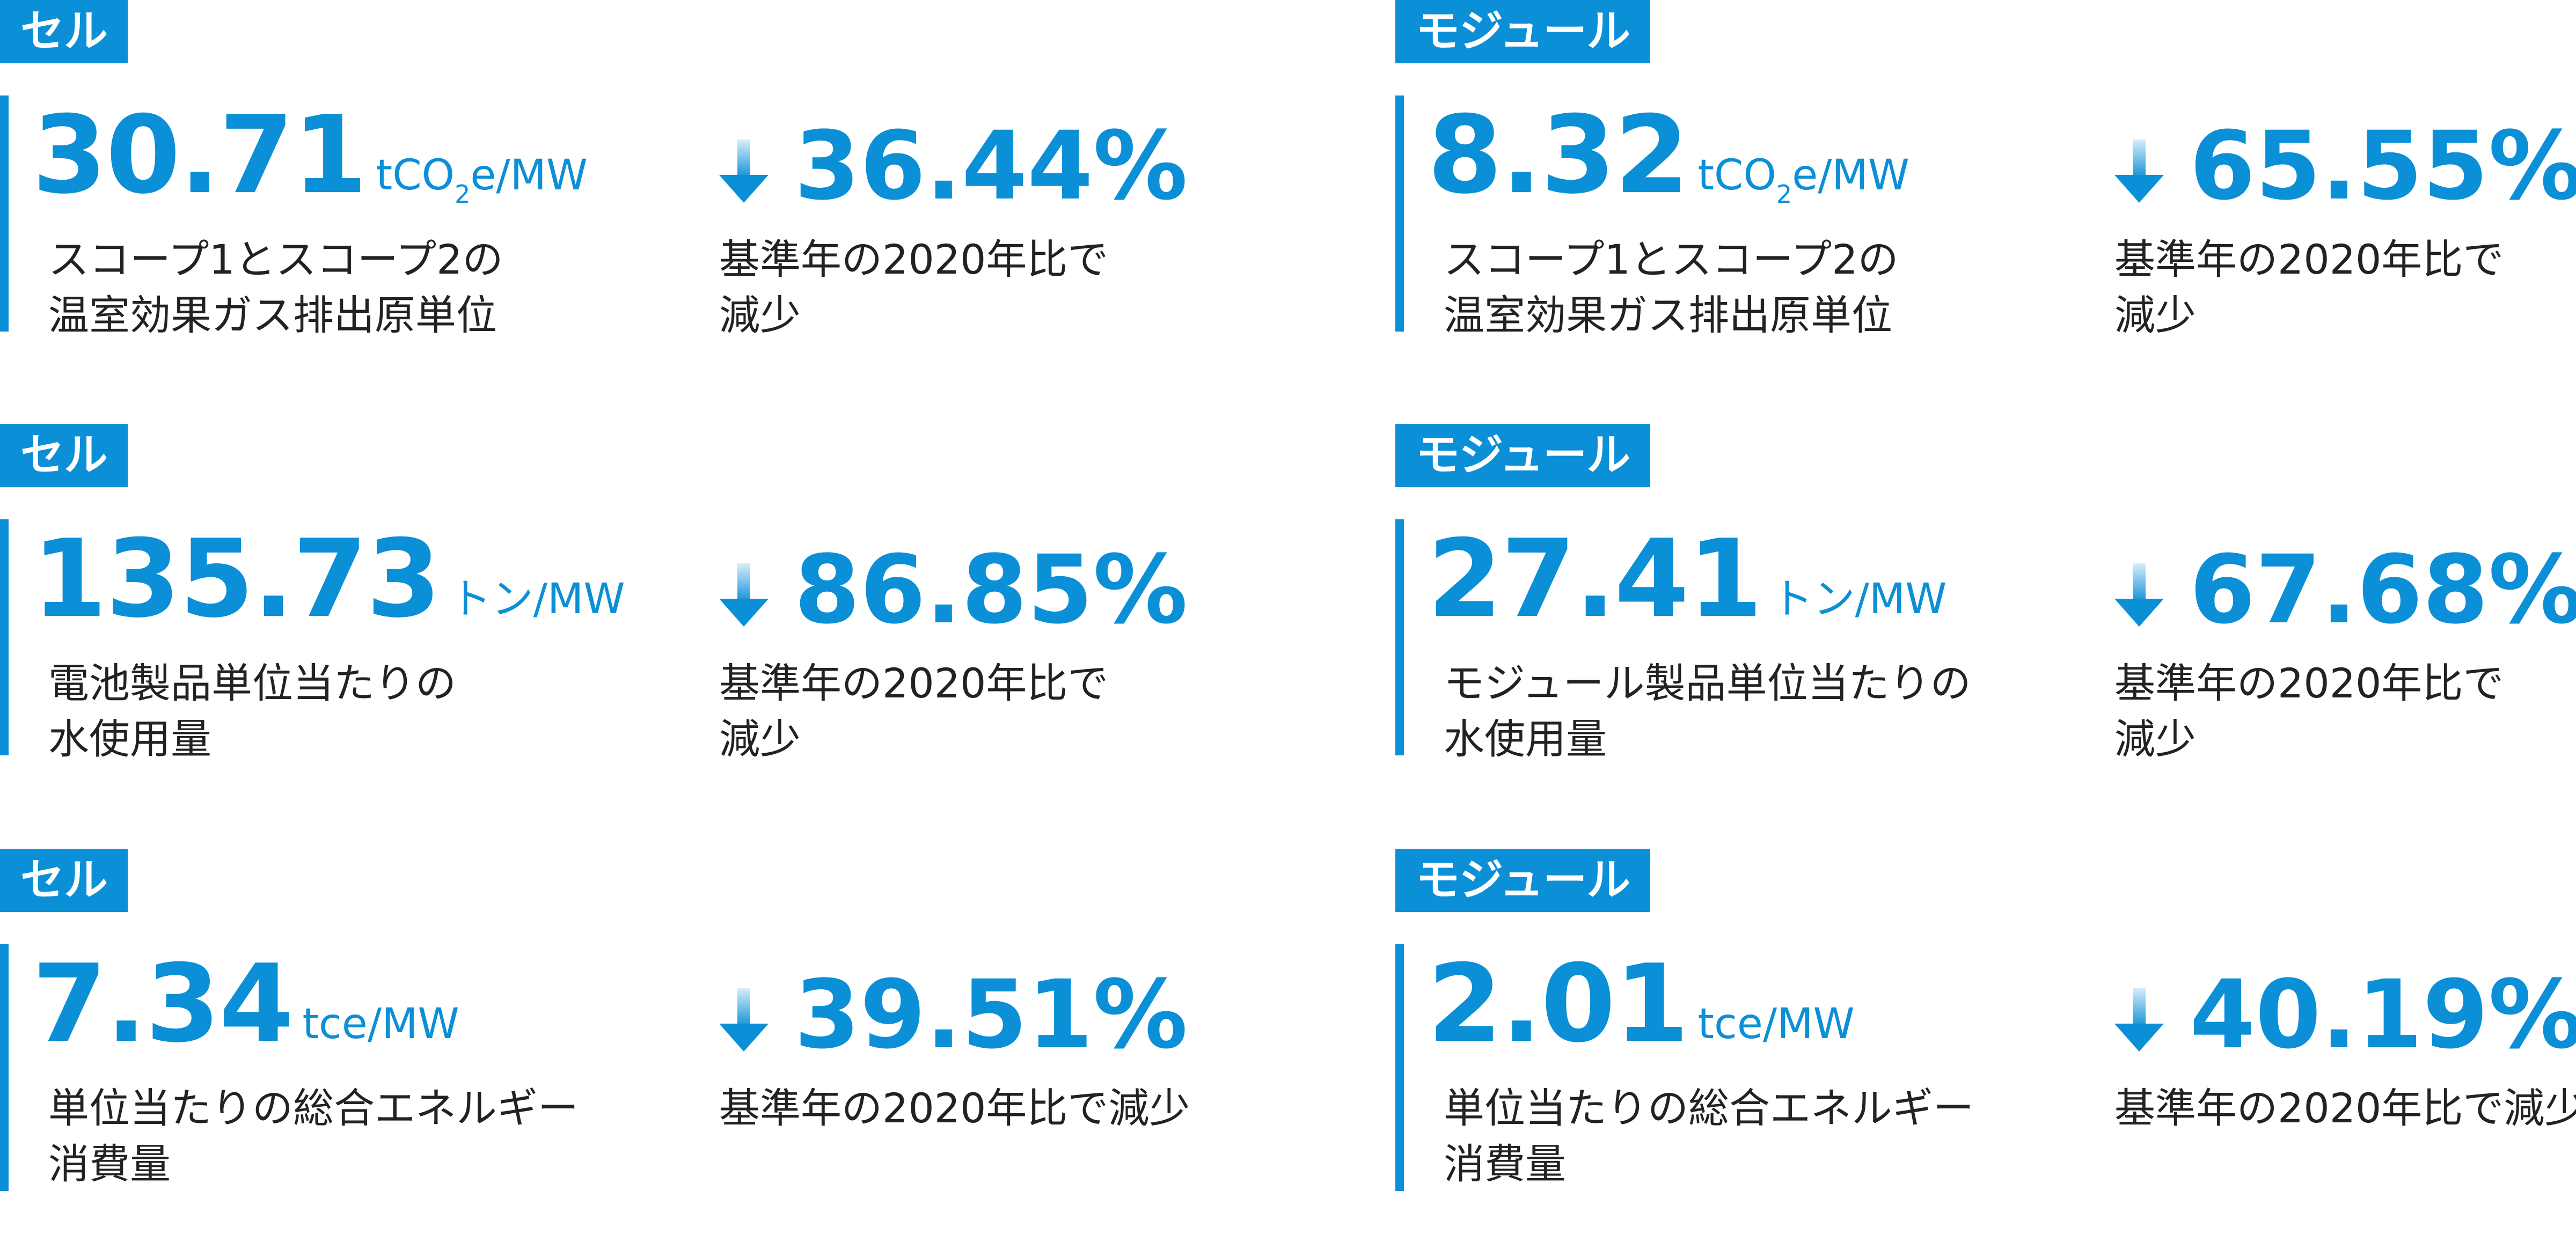 This screenshot has height=1235, width=2576. I want to click on metric-value: 135.73, so click(236, 579).